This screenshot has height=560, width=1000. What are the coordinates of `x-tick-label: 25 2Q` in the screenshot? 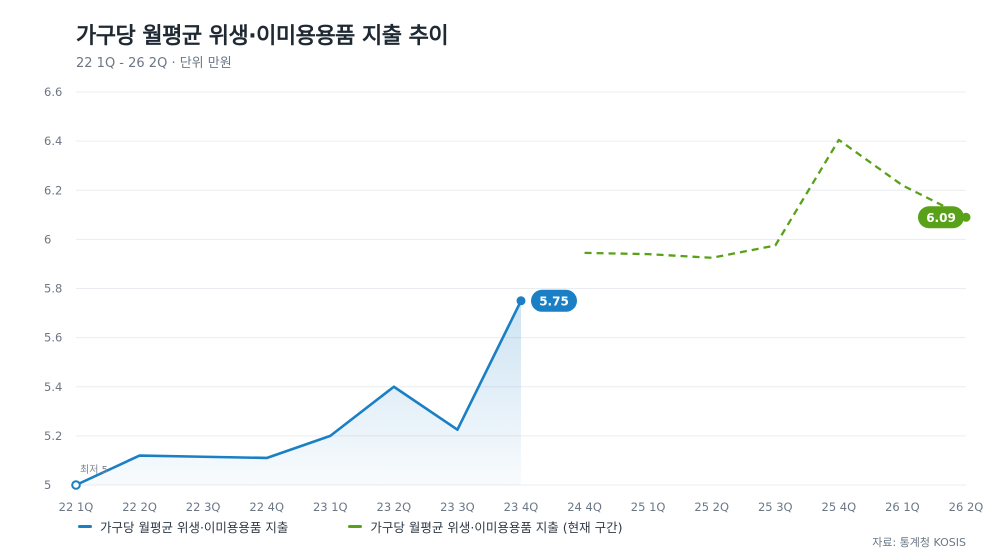 It's located at (711, 507).